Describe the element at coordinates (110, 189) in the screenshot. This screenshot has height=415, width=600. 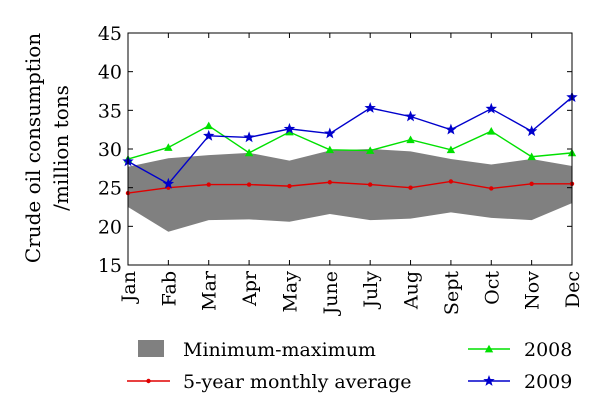
I see `y-tick-label-25: 25` at that location.